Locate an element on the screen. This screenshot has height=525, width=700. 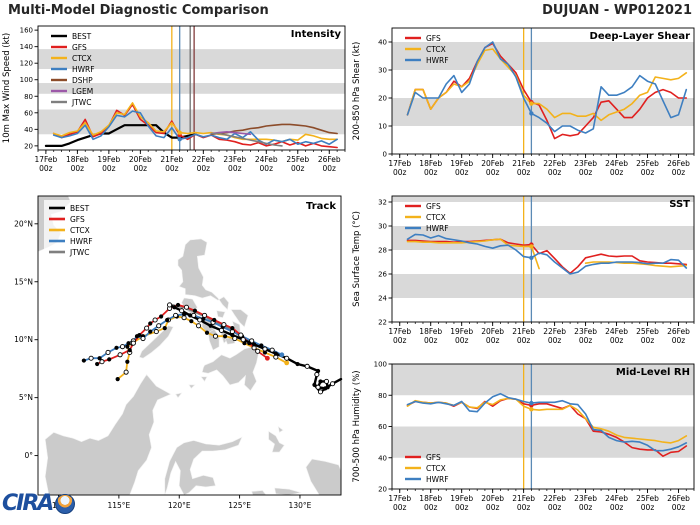
x-tick-date: 22Feb is located at coordinates (554, 163).